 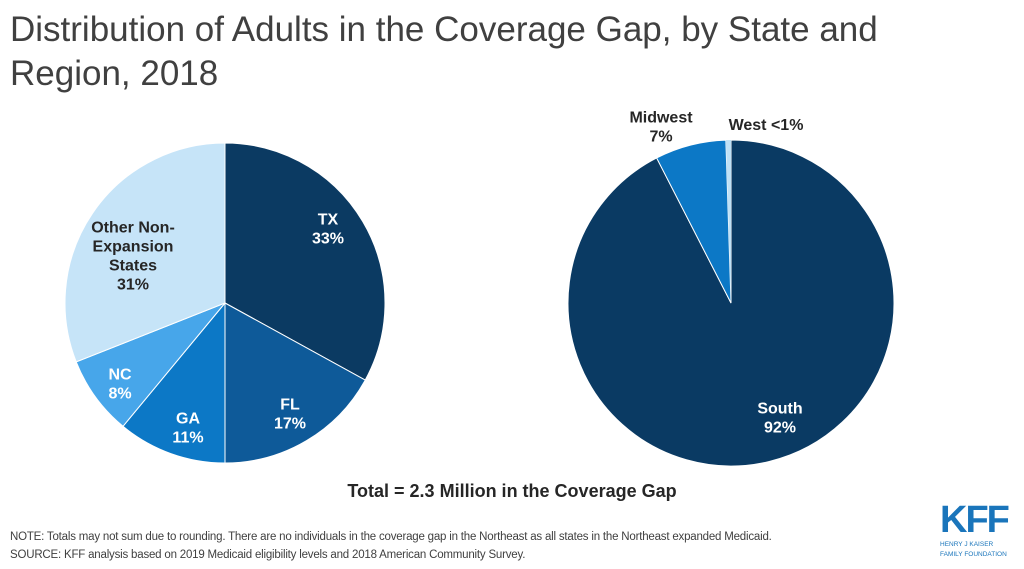 What do you see at coordinates (328, 230) in the screenshot?
I see `slice-label-tx: TX 33%` at bounding box center [328, 230].